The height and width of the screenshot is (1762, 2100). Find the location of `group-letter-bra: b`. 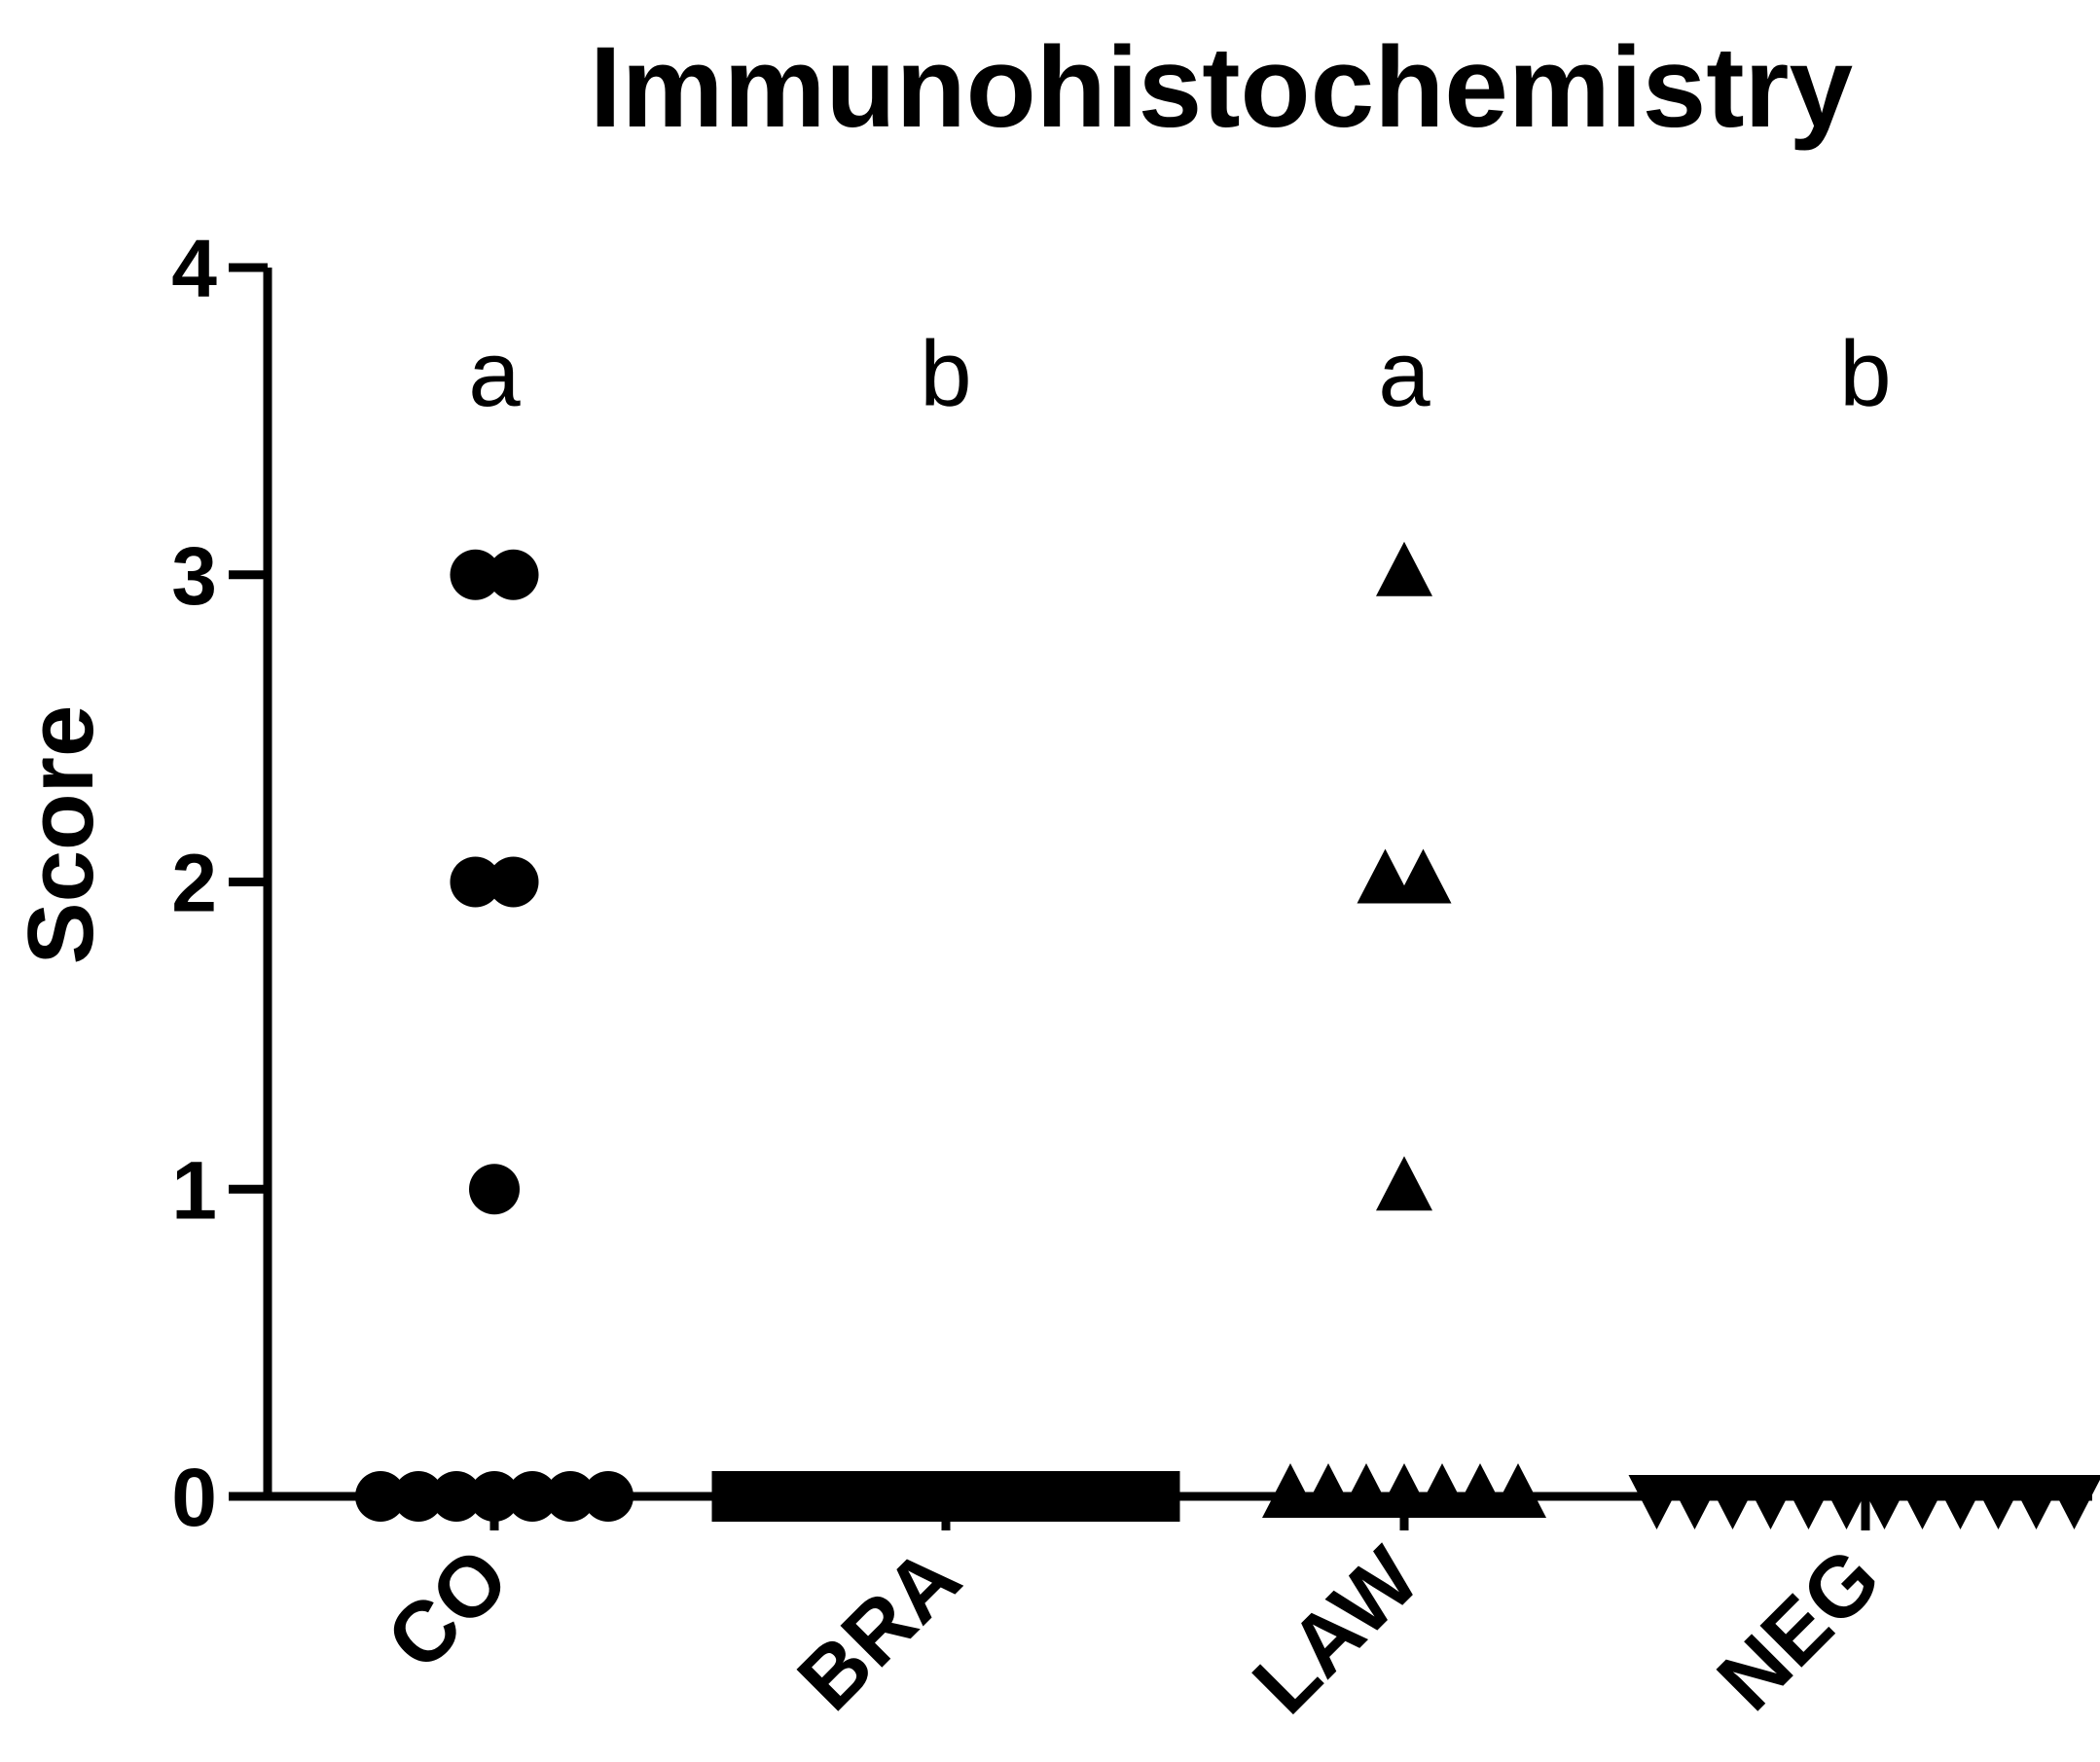

group-letter-bra: b is located at coordinates (945, 374).